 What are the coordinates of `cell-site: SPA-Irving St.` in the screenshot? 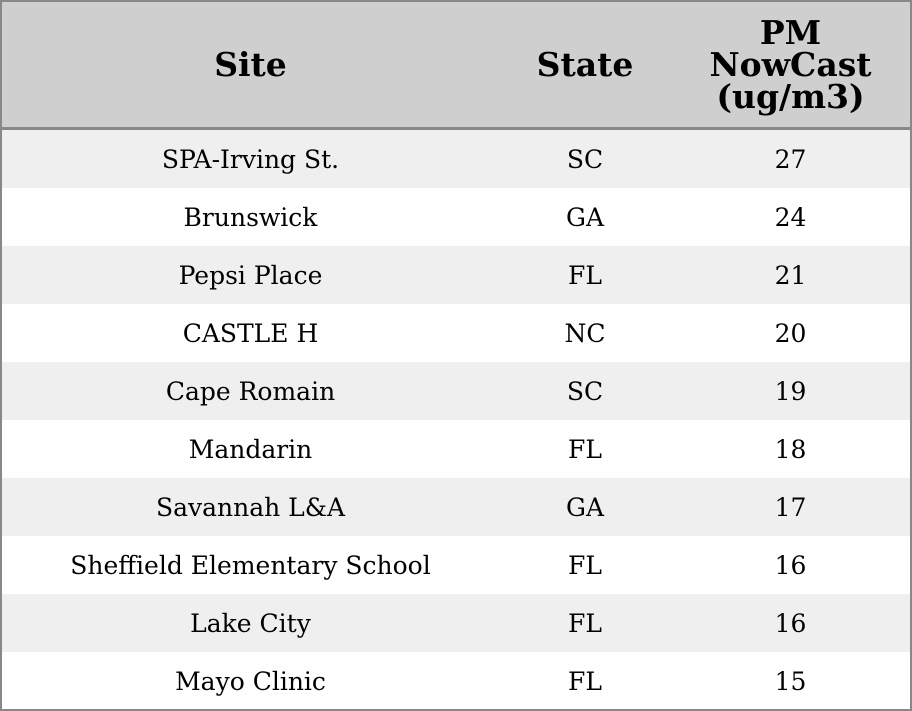 It's located at (250, 158).